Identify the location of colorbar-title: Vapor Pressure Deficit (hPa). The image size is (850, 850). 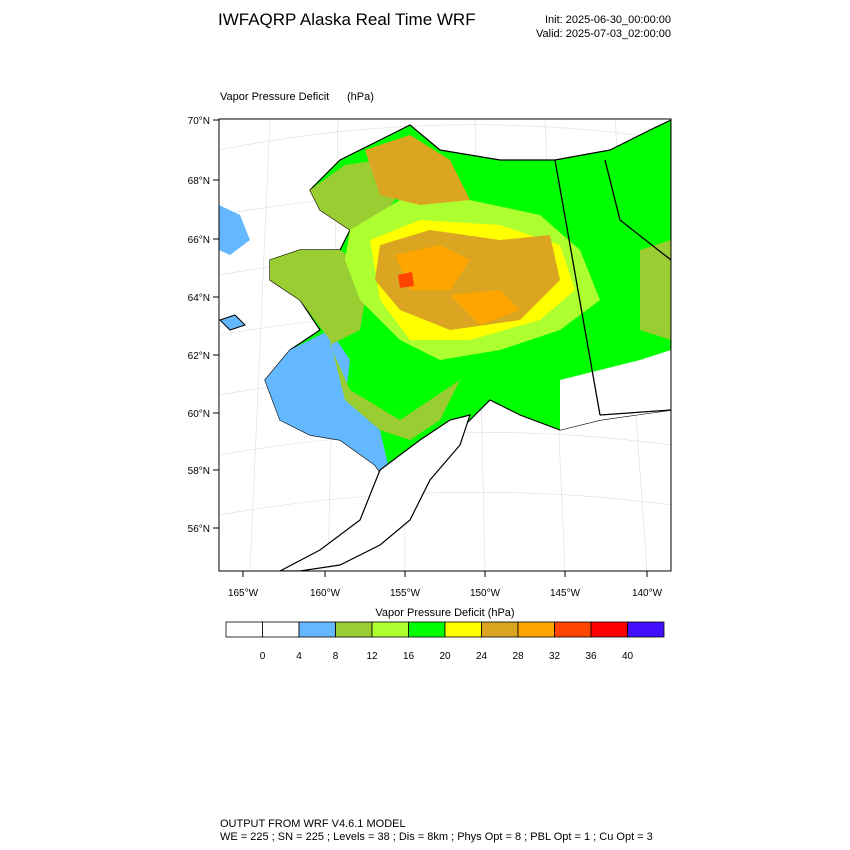
(444, 613).